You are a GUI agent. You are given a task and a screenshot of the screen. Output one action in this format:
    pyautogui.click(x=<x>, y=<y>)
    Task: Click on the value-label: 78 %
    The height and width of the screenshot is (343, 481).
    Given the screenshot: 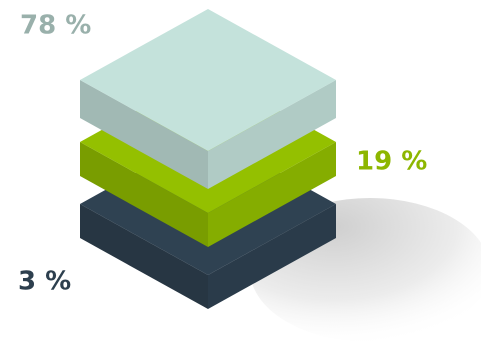 What is the action you would take?
    pyautogui.click(x=55, y=26)
    